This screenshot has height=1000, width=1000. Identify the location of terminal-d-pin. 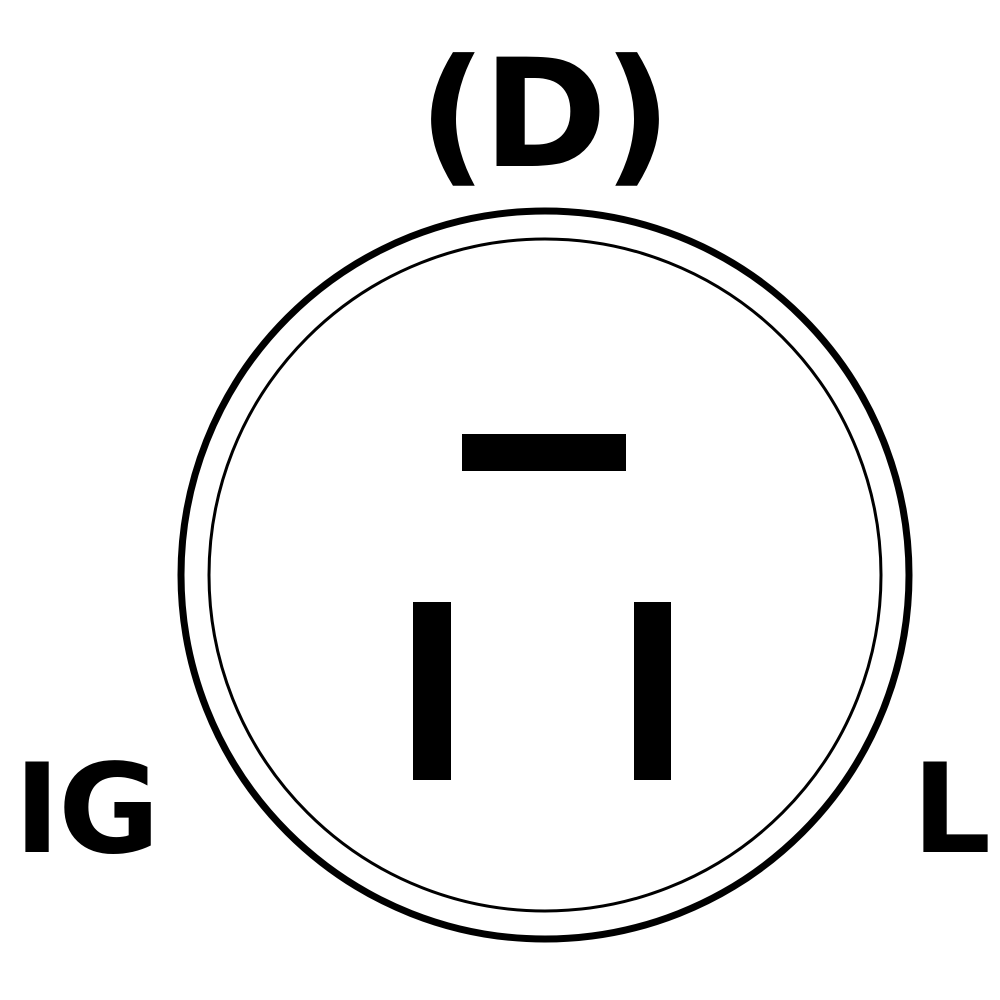
(544, 452).